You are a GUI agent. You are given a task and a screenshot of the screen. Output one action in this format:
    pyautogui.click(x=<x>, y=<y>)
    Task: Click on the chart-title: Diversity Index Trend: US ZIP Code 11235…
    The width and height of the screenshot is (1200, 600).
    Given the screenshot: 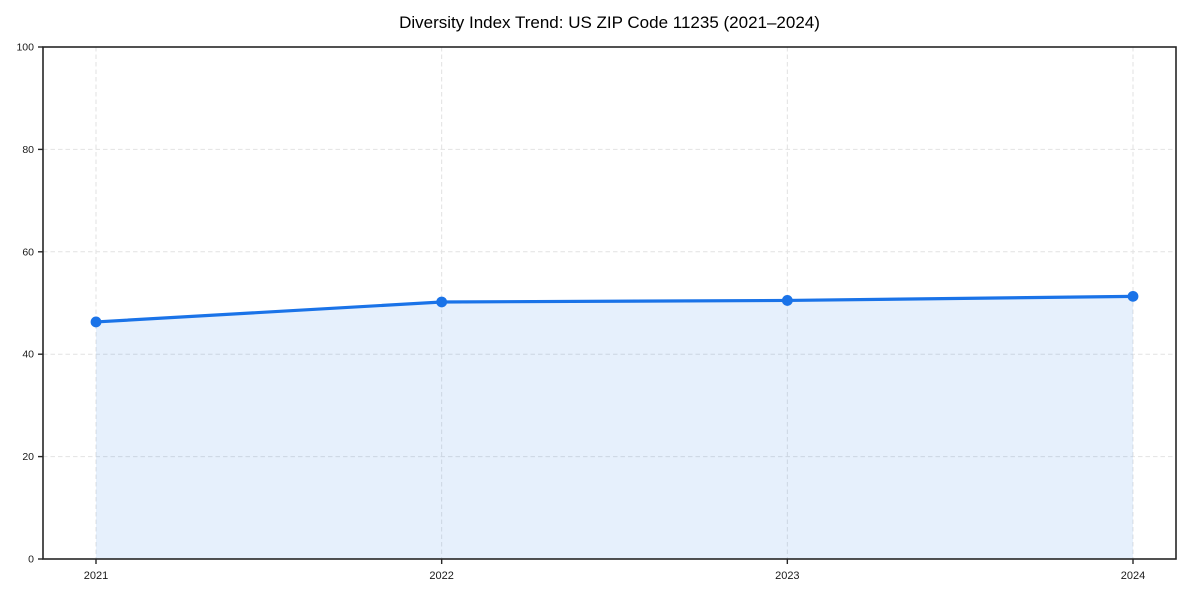 What is the action you would take?
    pyautogui.click(x=609, y=22)
    